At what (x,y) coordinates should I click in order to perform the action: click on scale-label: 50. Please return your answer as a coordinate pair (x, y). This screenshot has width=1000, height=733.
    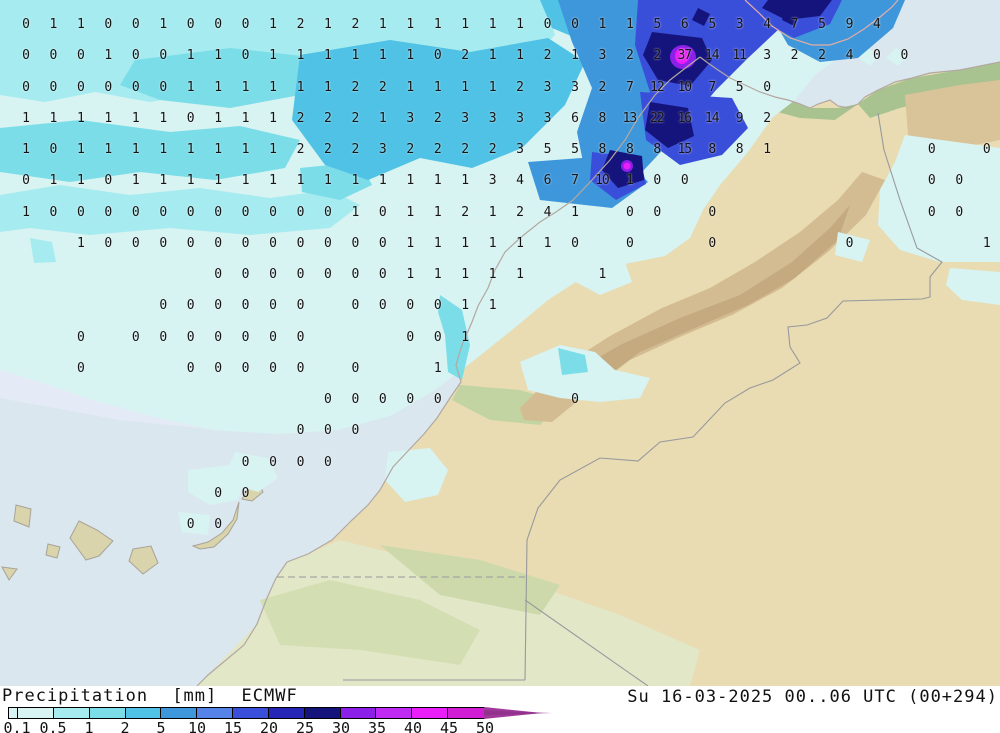
    Looking at the image, I should click on (485, 726).